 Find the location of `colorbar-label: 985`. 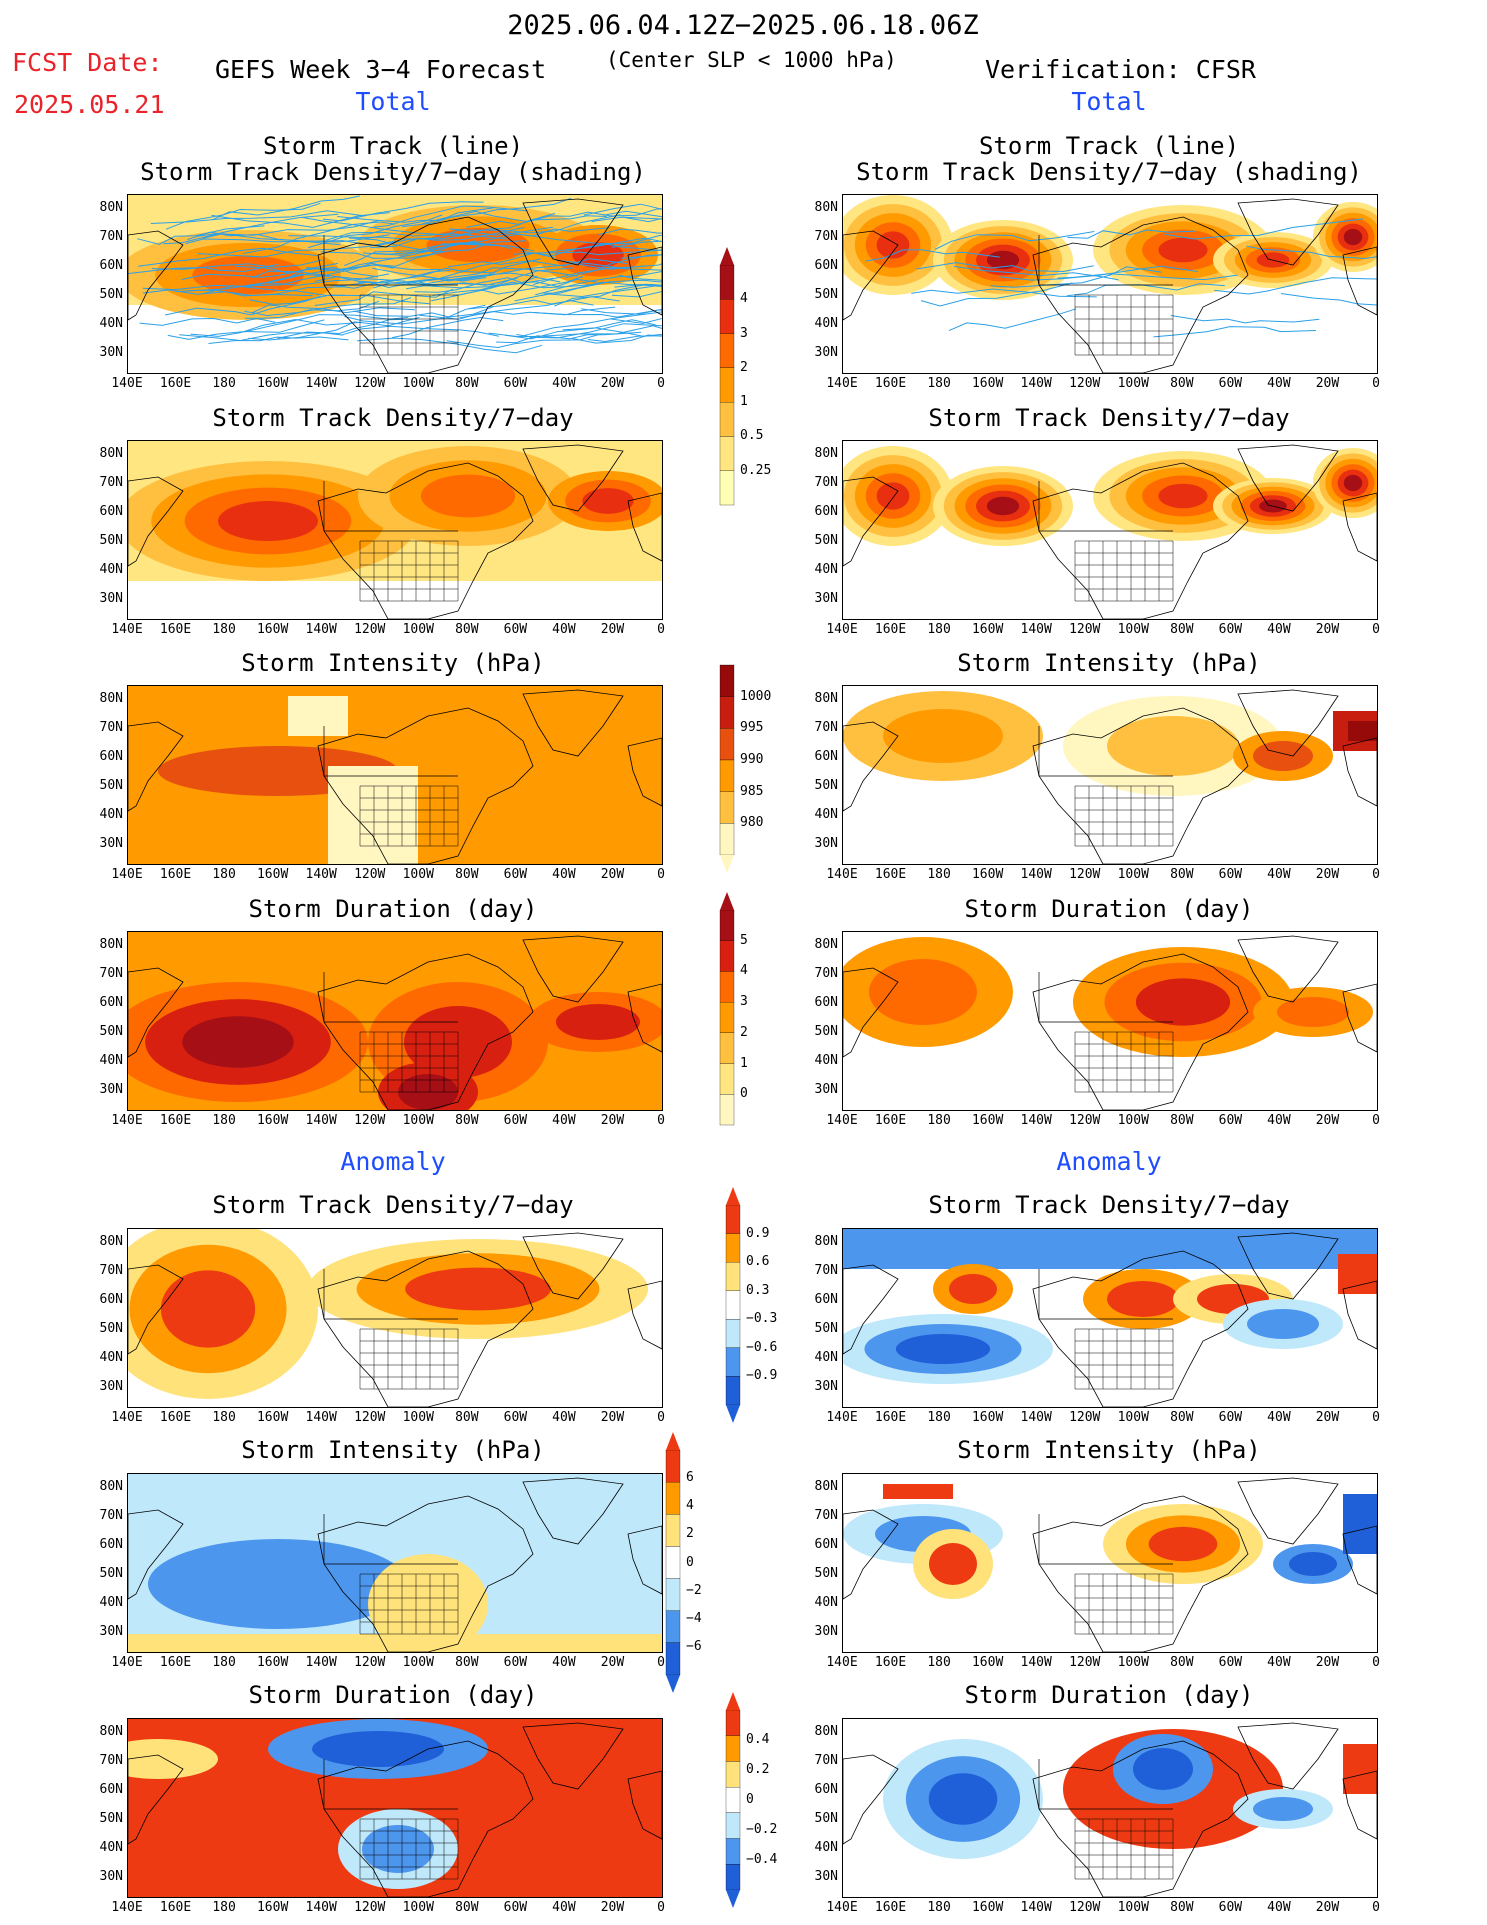

colorbar-label: 985 is located at coordinates (752, 791).